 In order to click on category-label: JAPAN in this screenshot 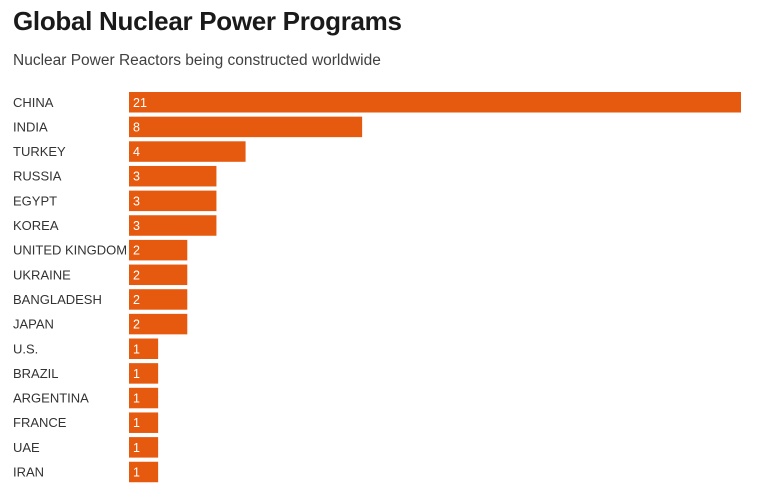, I will do `click(33, 324)`.